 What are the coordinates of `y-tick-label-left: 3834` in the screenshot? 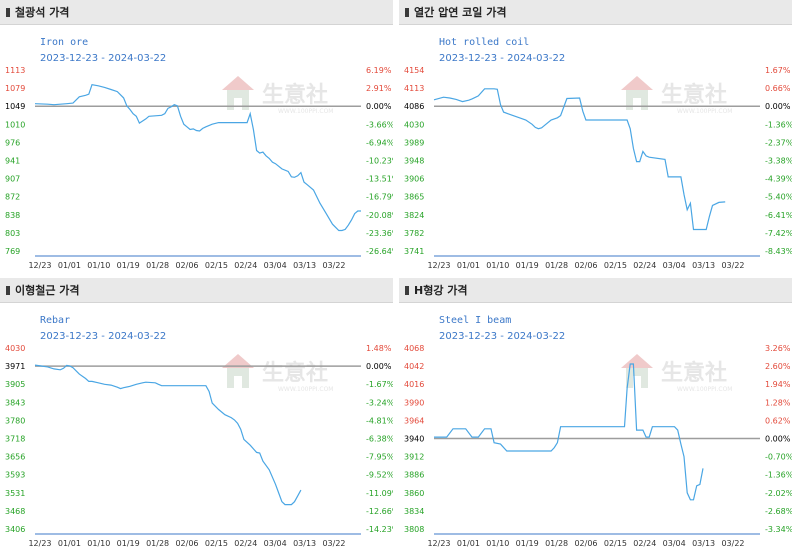 It's located at (414, 511).